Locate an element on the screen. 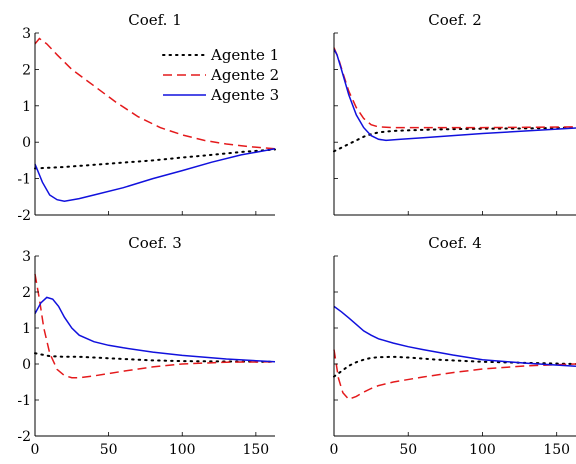 The width and height of the screenshot is (576, 464). legend: Agente 1 Agente 2 Agente 3 is located at coordinates (220, 75).